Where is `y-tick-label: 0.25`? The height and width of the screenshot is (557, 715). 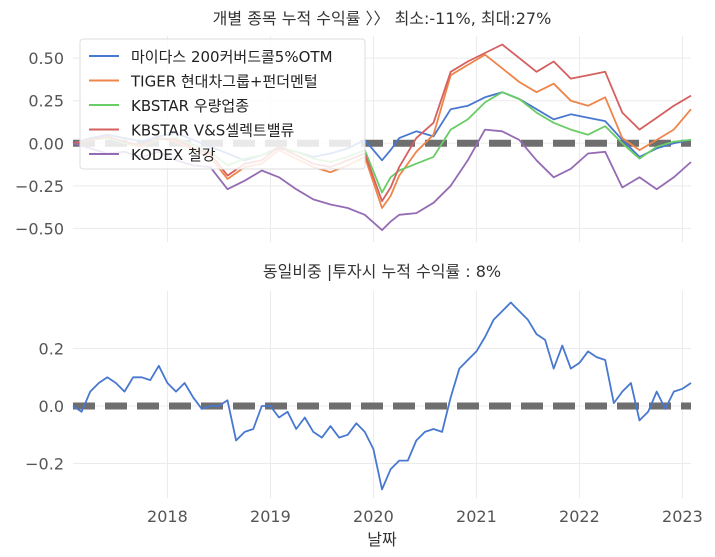
y-tick-label: 0.25 is located at coordinates (46, 101).